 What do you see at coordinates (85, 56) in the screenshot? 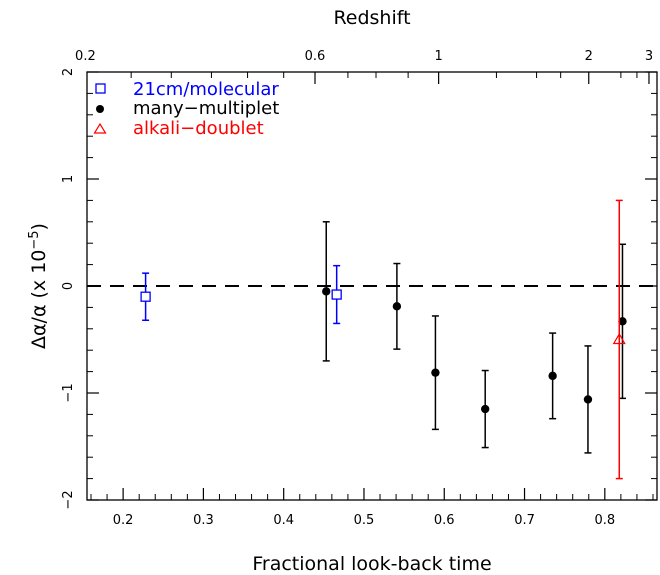
I see `top-tick-label: 0.2` at bounding box center [85, 56].